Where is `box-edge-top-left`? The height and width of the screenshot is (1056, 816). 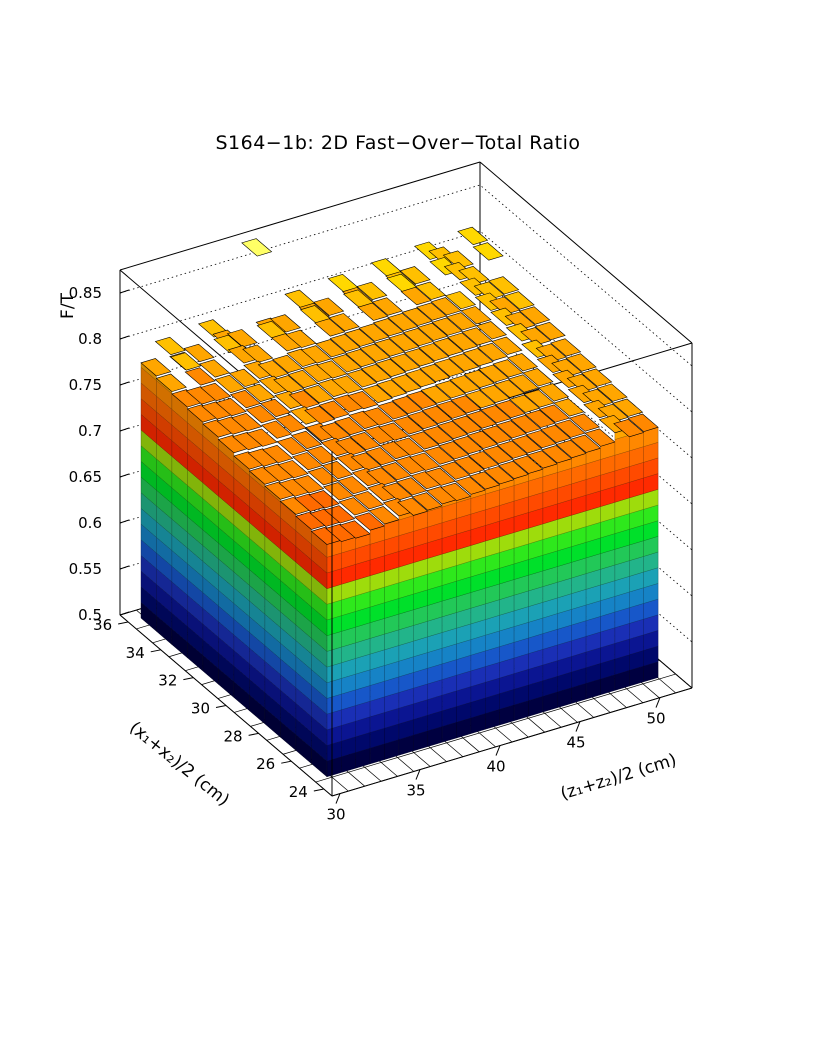
box-edge-top-left is located at coordinates (300, 216).